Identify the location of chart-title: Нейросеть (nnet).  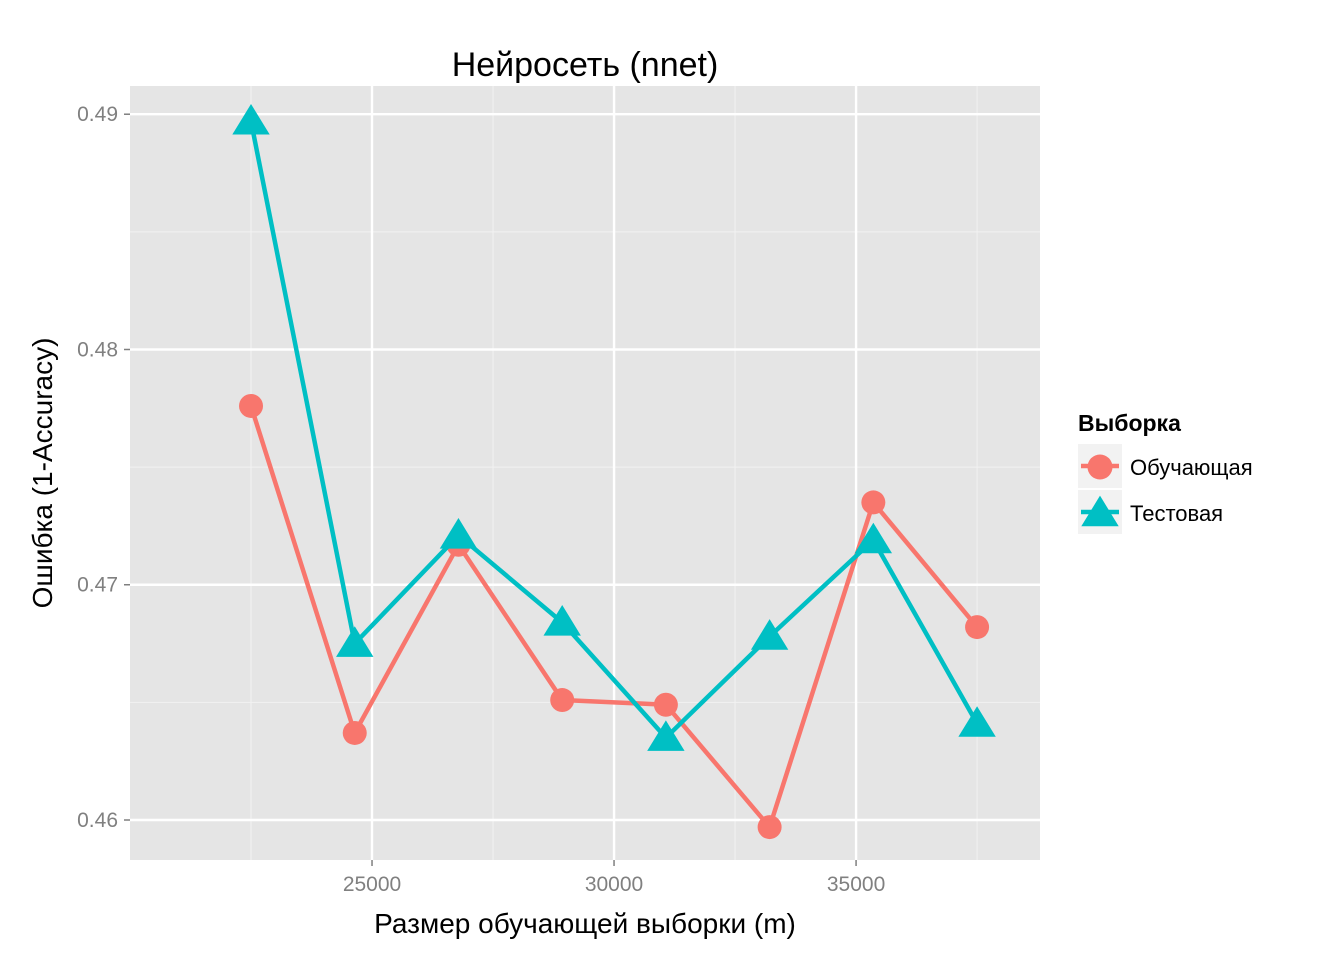
(585, 65).